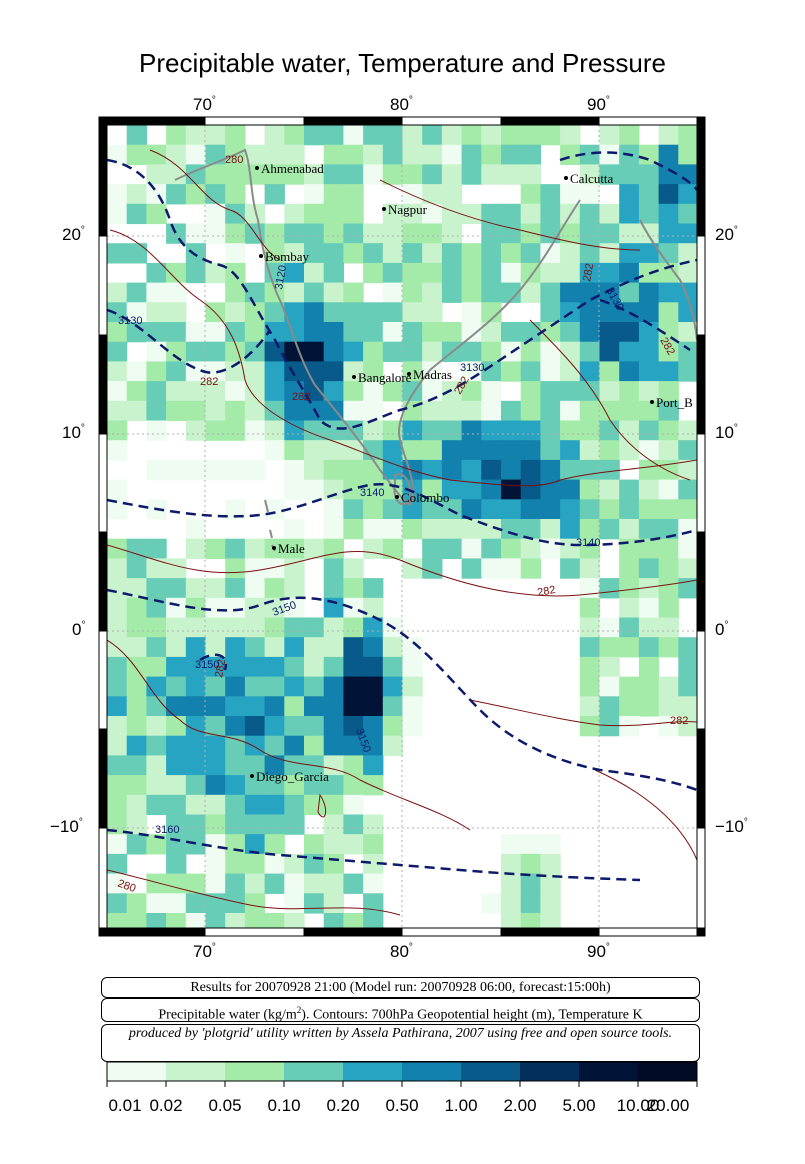 The image size is (805, 1164). What do you see at coordinates (401, 951) in the screenshot?
I see `lon-label-80-bottom: 80°` at bounding box center [401, 951].